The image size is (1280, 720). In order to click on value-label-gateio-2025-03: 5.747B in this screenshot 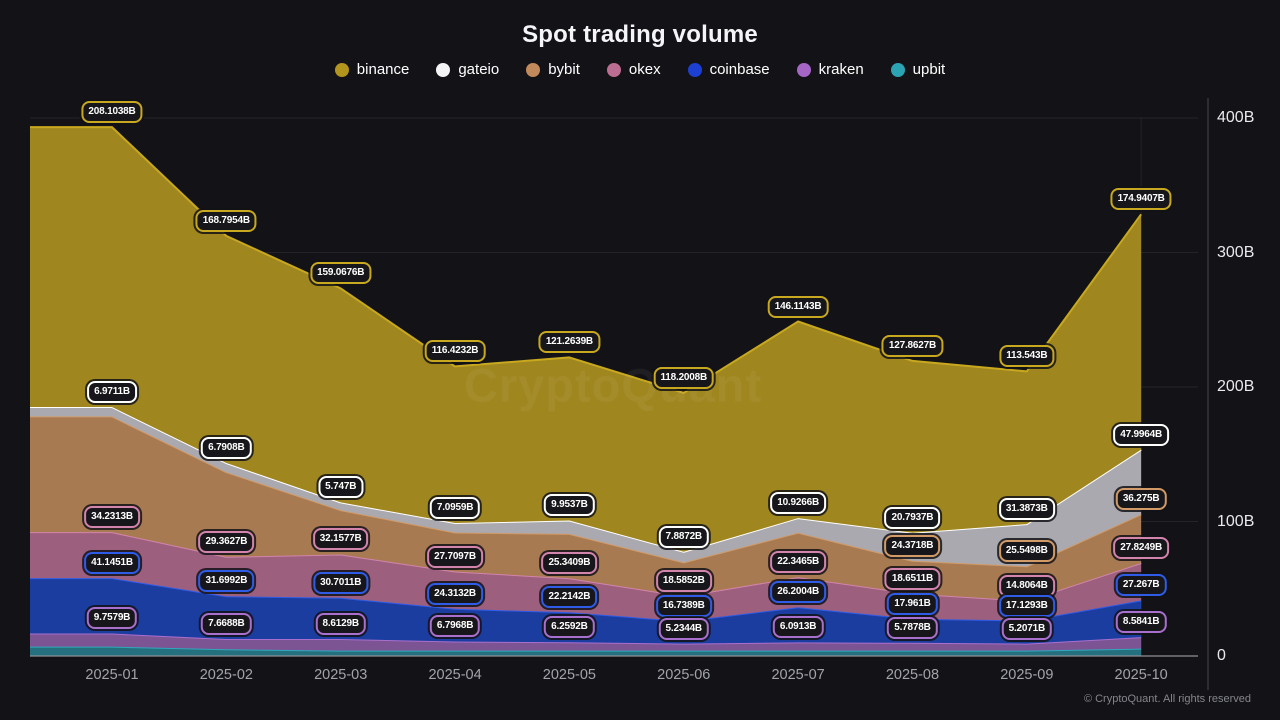, I will do `click(341, 487)`.